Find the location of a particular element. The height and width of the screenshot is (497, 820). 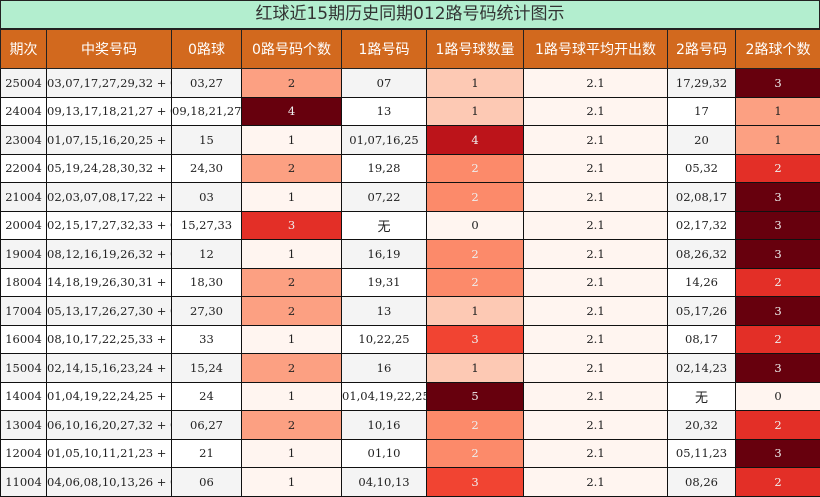

cell-route2-numbers: 20,32 is located at coordinates (702, 425).